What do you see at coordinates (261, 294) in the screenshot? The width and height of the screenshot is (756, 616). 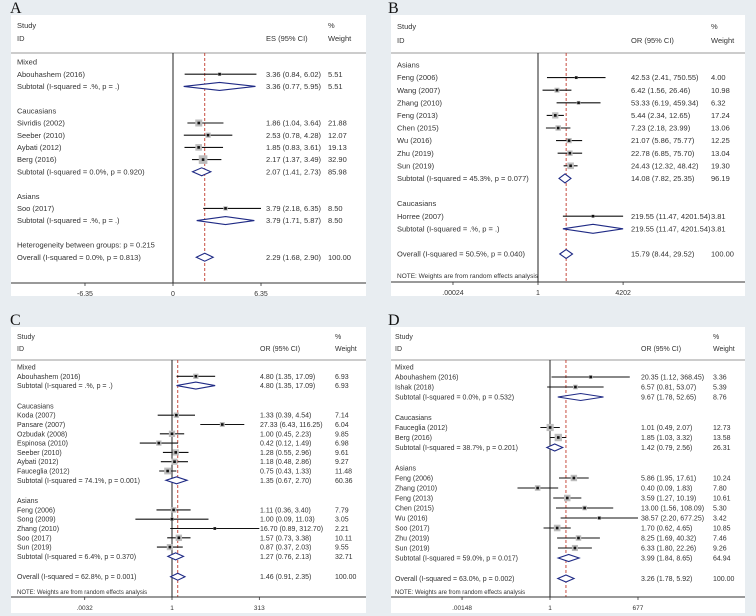 I see `x-tick-label: 6.35` at bounding box center [261, 294].